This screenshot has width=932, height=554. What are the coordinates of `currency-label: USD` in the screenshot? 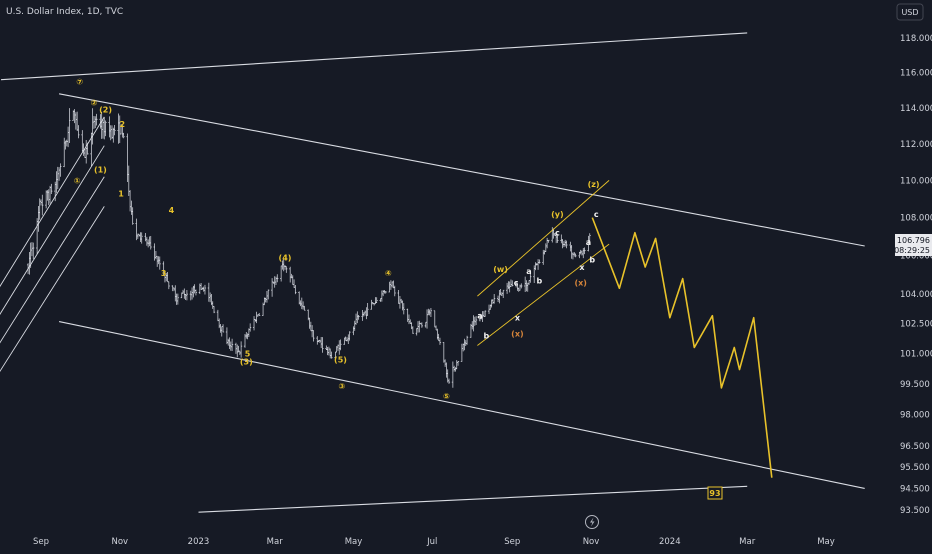 It's located at (909, 12).